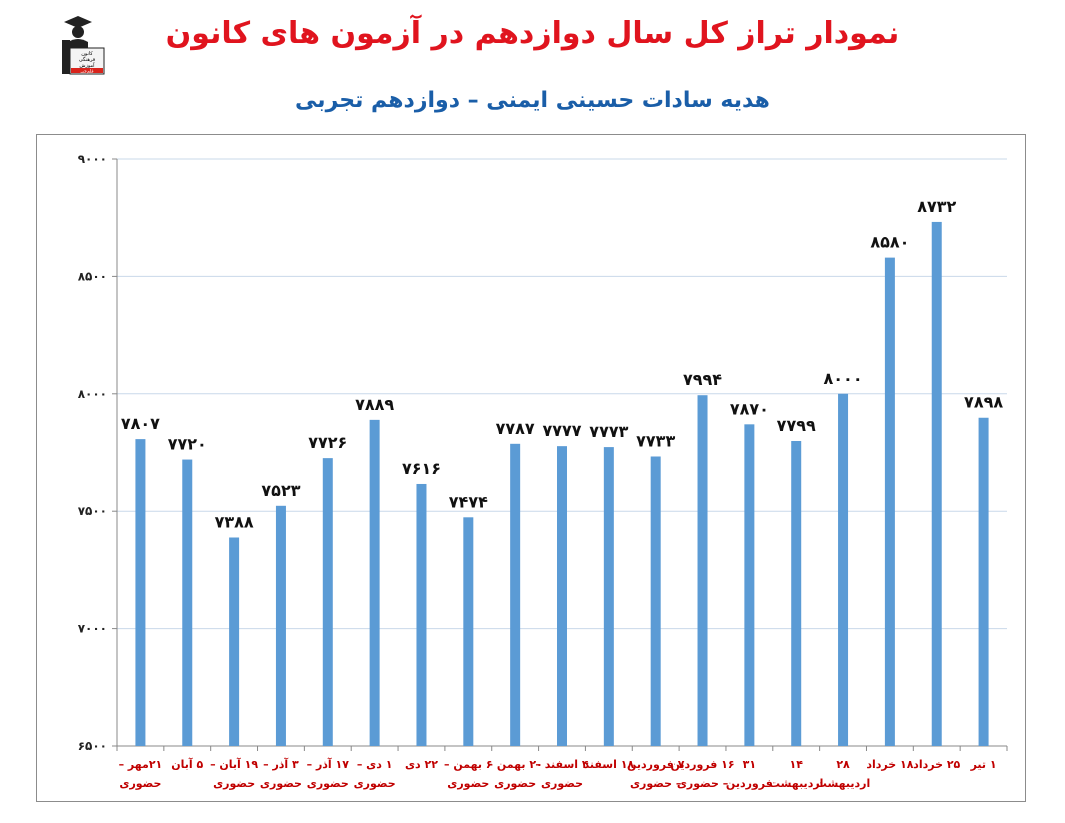  Describe the element at coordinates (562, 764) in the screenshot. I see `x-category-label: ۴ اسفند –` at that location.